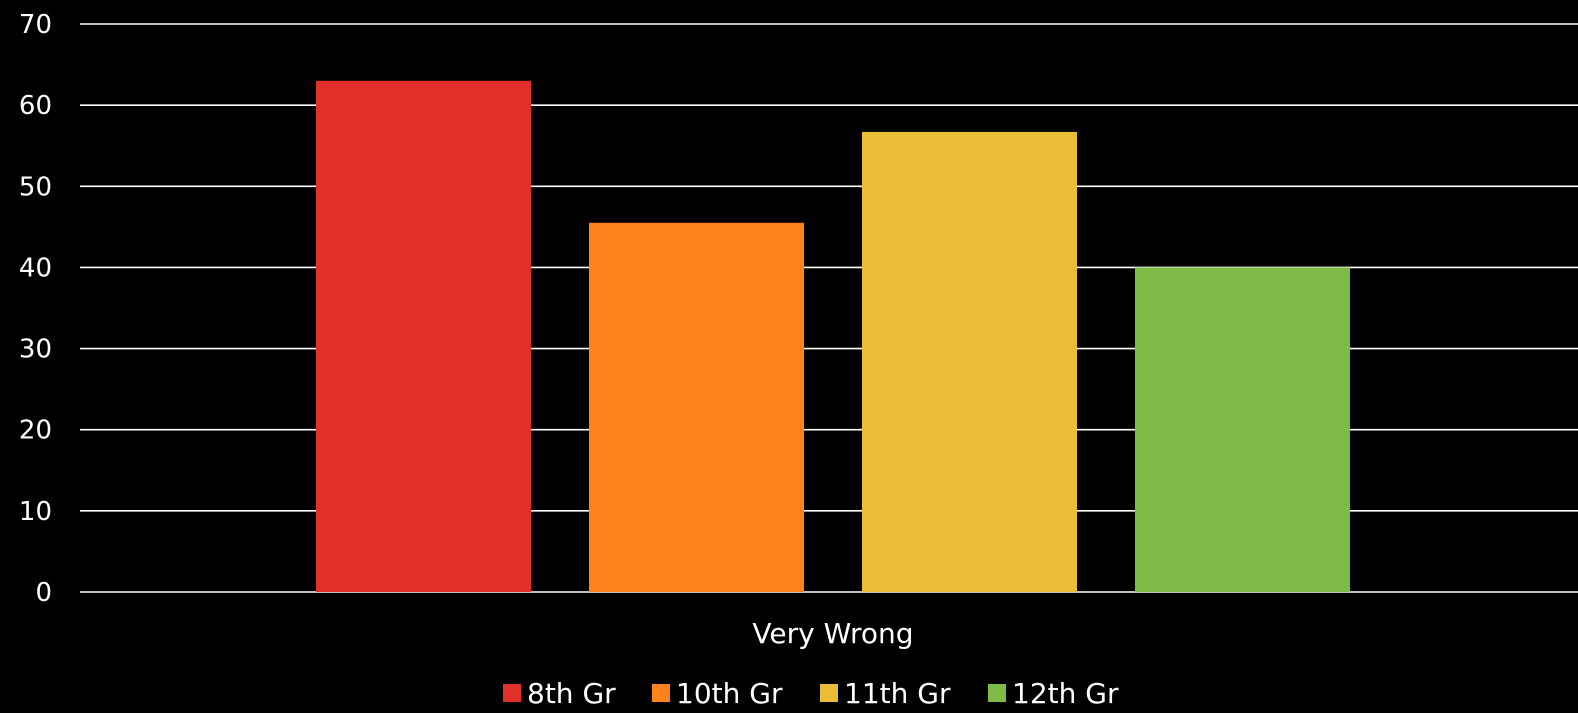 Image resolution: width=1578 pixels, height=713 pixels. Describe the element at coordinates (35, 106) in the screenshot. I see `y-tick-label: 60` at that location.